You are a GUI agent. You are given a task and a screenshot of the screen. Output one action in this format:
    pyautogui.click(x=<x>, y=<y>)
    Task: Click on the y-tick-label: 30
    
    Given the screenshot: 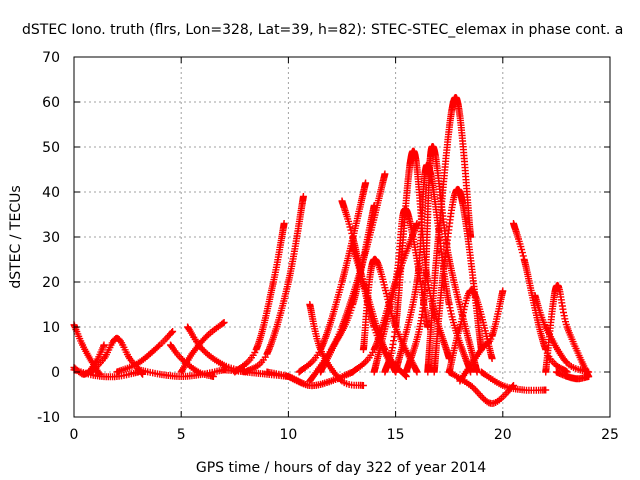 What is the action you would take?
    pyautogui.click(x=51, y=238)
    